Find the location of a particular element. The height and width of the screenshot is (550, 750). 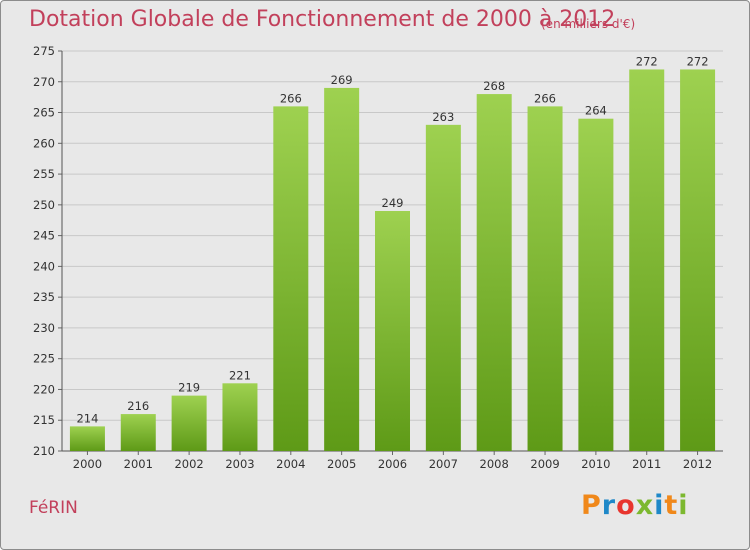

y-tick-label: 245 is located at coordinates (44, 236).